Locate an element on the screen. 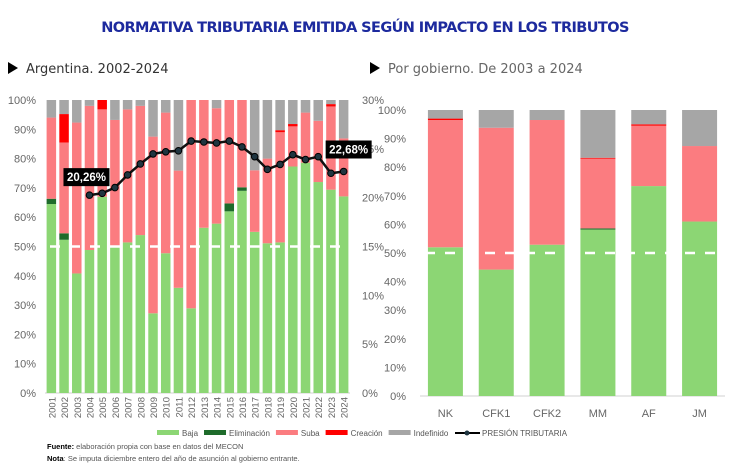  legend-label: Eliminación is located at coordinates (249, 433).